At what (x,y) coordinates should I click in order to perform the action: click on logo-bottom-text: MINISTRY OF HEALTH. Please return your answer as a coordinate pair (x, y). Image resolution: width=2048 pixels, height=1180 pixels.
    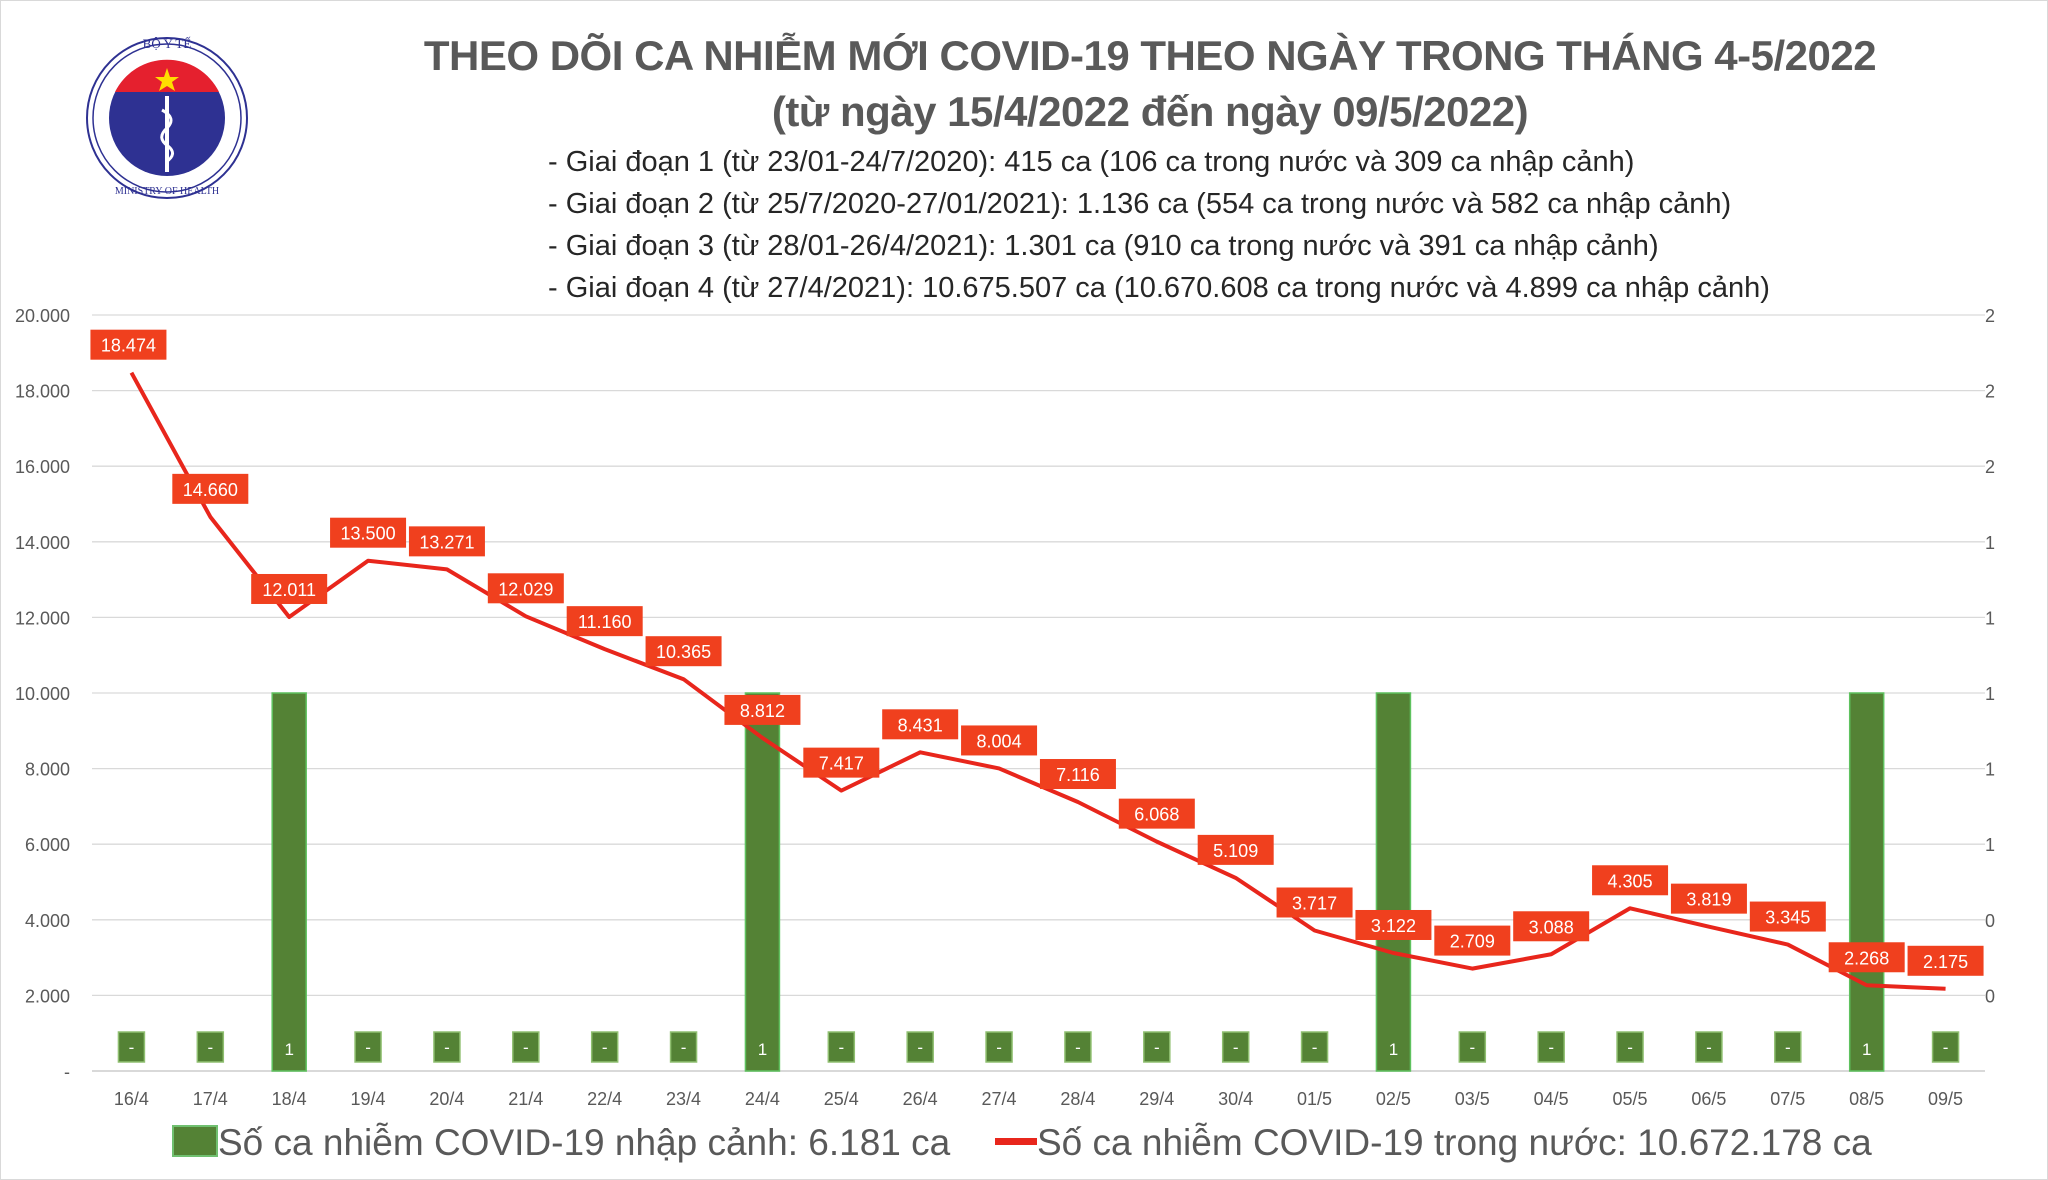
    Looking at the image, I should click on (167, 191).